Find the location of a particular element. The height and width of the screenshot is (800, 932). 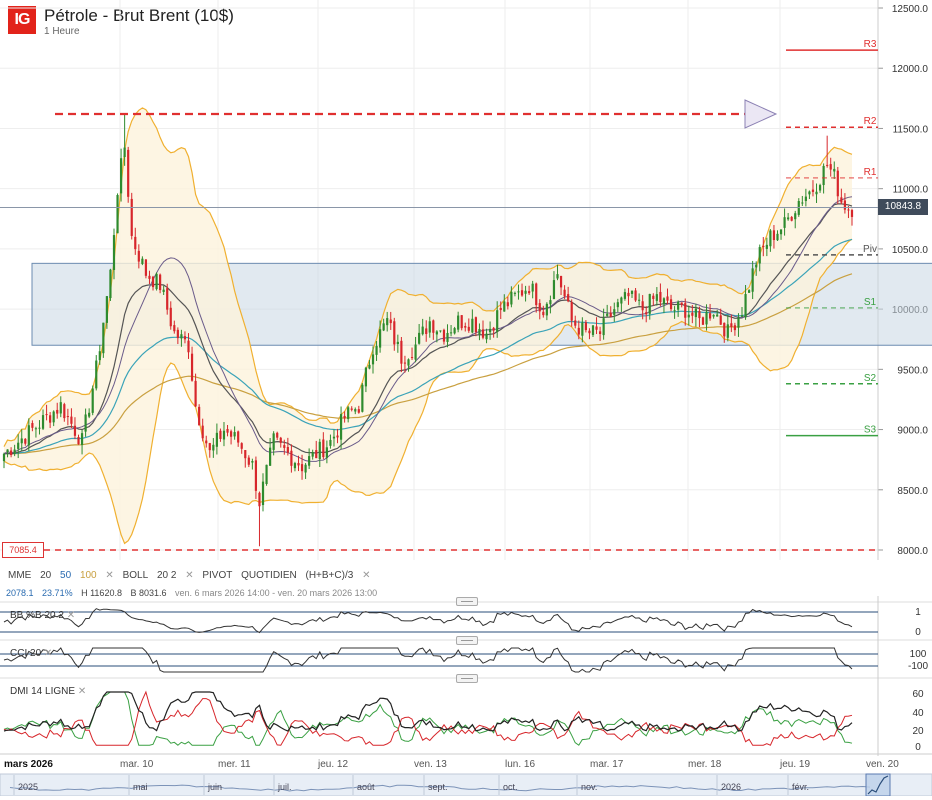

timeframe-label: 1 Heure is located at coordinates (62, 31).